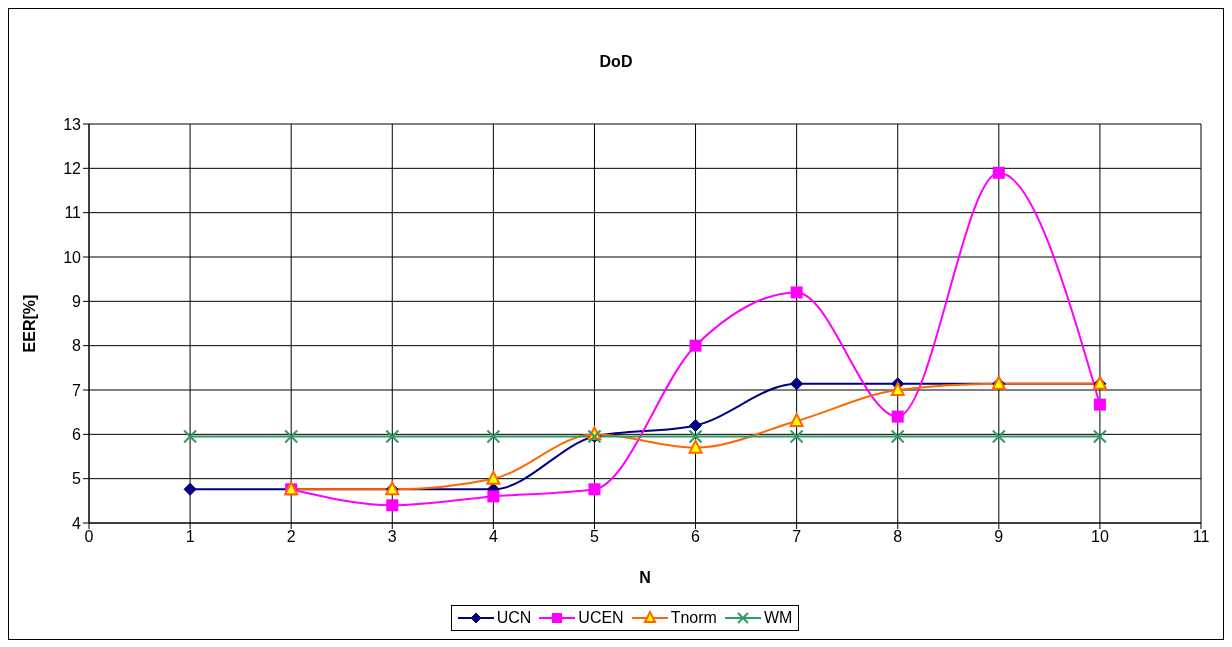 This screenshot has width=1232, height=647. What do you see at coordinates (77, 302) in the screenshot?
I see `y-tick-label: 9` at bounding box center [77, 302].